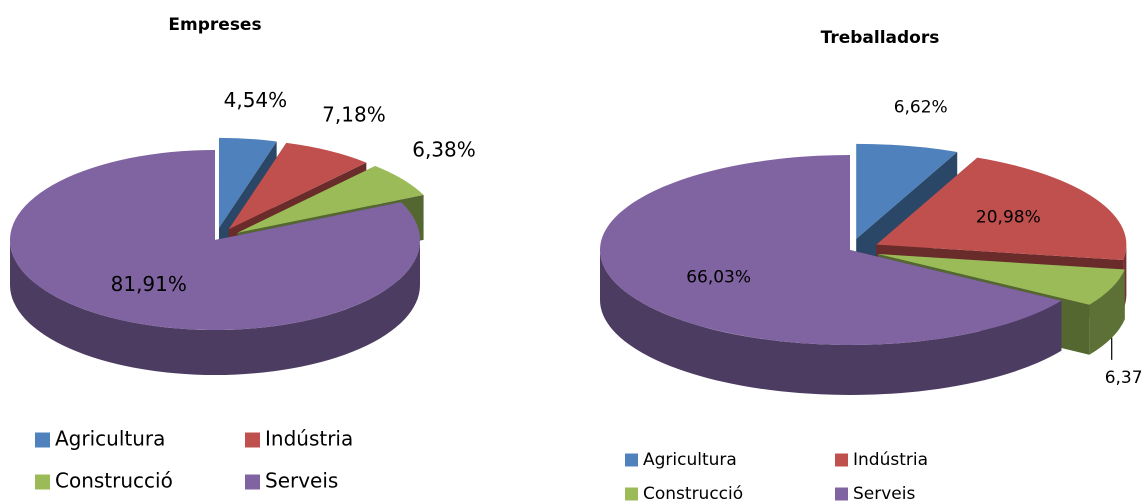 The height and width of the screenshot is (503, 1143). Describe the element at coordinates (1008, 217) in the screenshot. I see `data-label: 20,98%` at that location.